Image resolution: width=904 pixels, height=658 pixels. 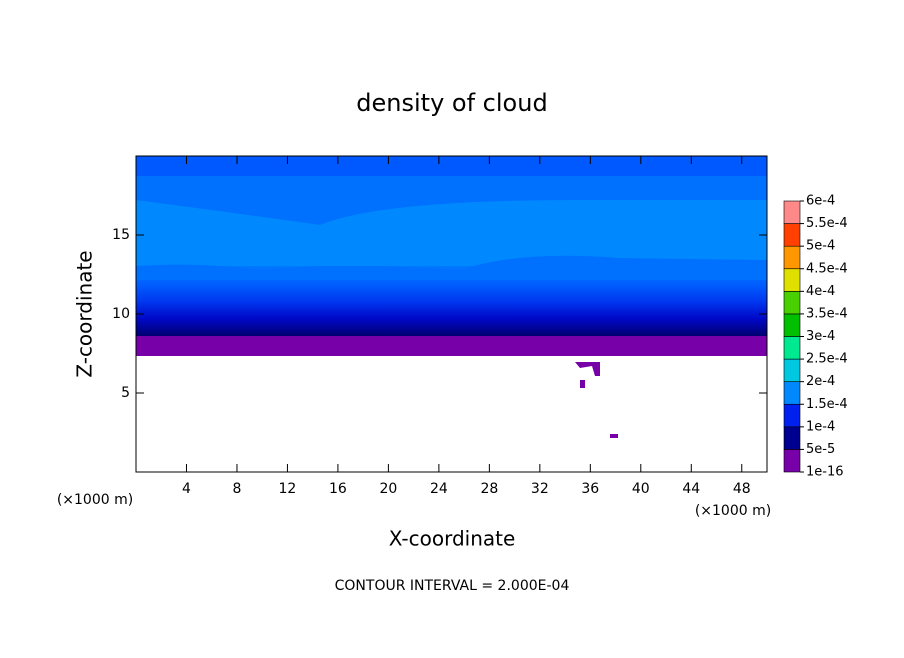 I want to click on x-unit: (×1000 m), so click(x=733, y=511).